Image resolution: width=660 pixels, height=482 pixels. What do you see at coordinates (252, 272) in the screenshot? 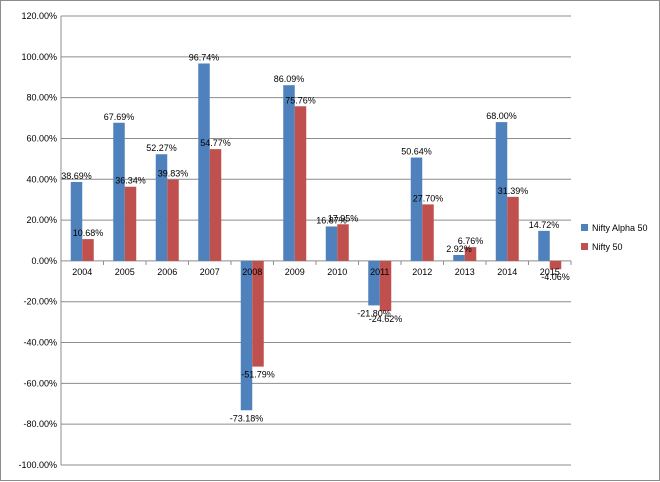
I see `x-tick-label: 2008` at bounding box center [252, 272].